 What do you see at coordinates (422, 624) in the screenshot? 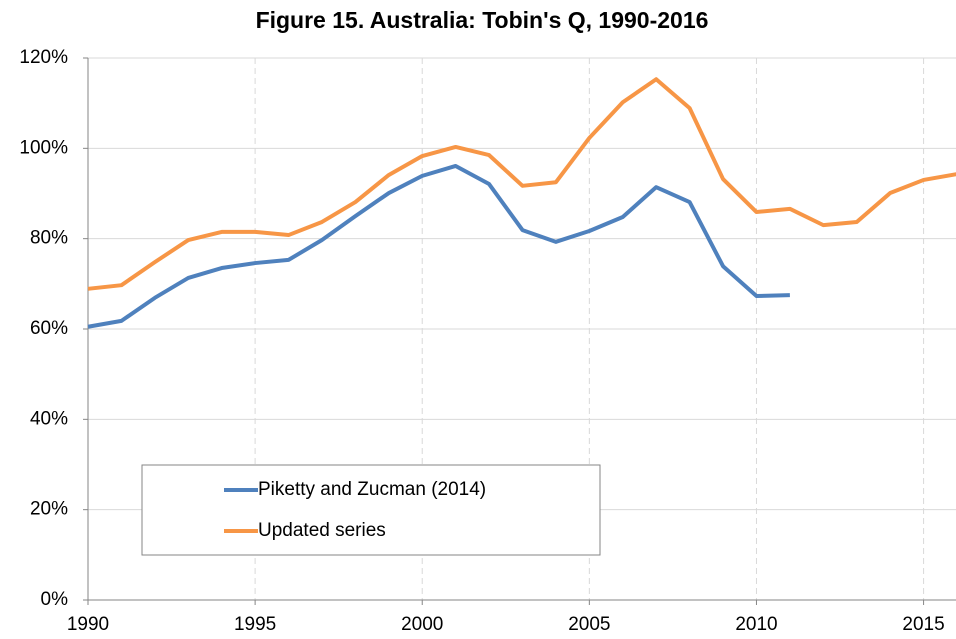
I see `x-tick-label: 2000` at bounding box center [422, 624].